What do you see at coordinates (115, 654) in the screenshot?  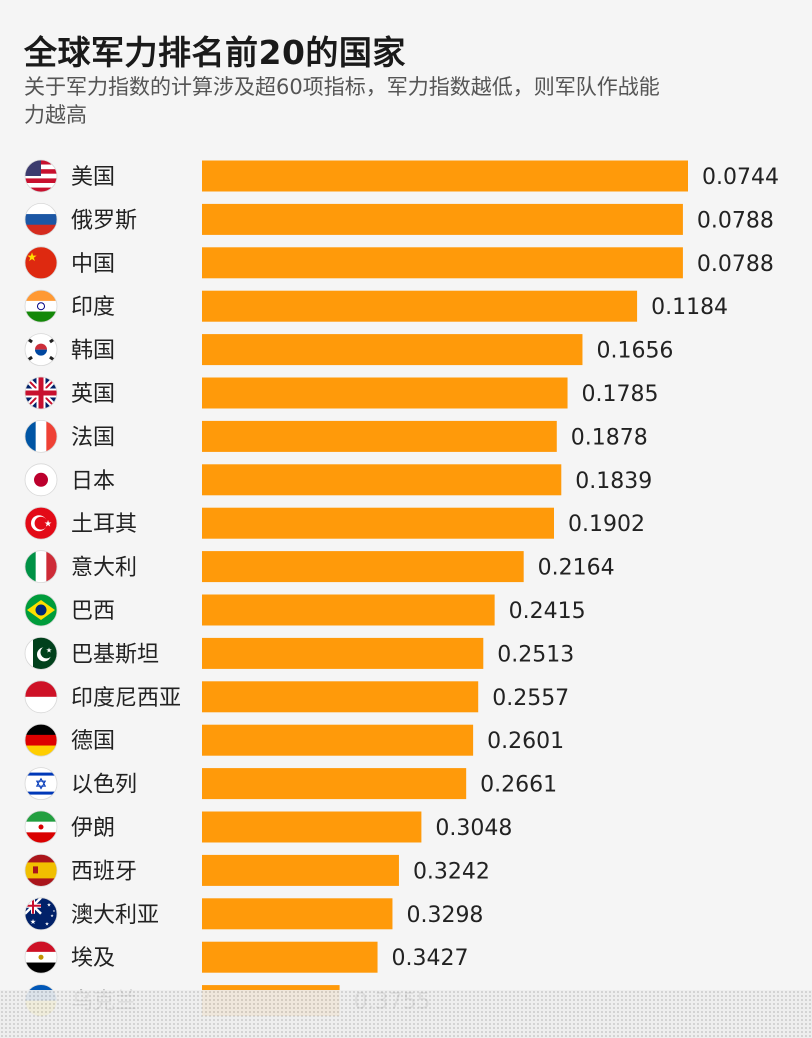 I see `category-label: 巴基斯坦` at bounding box center [115, 654].